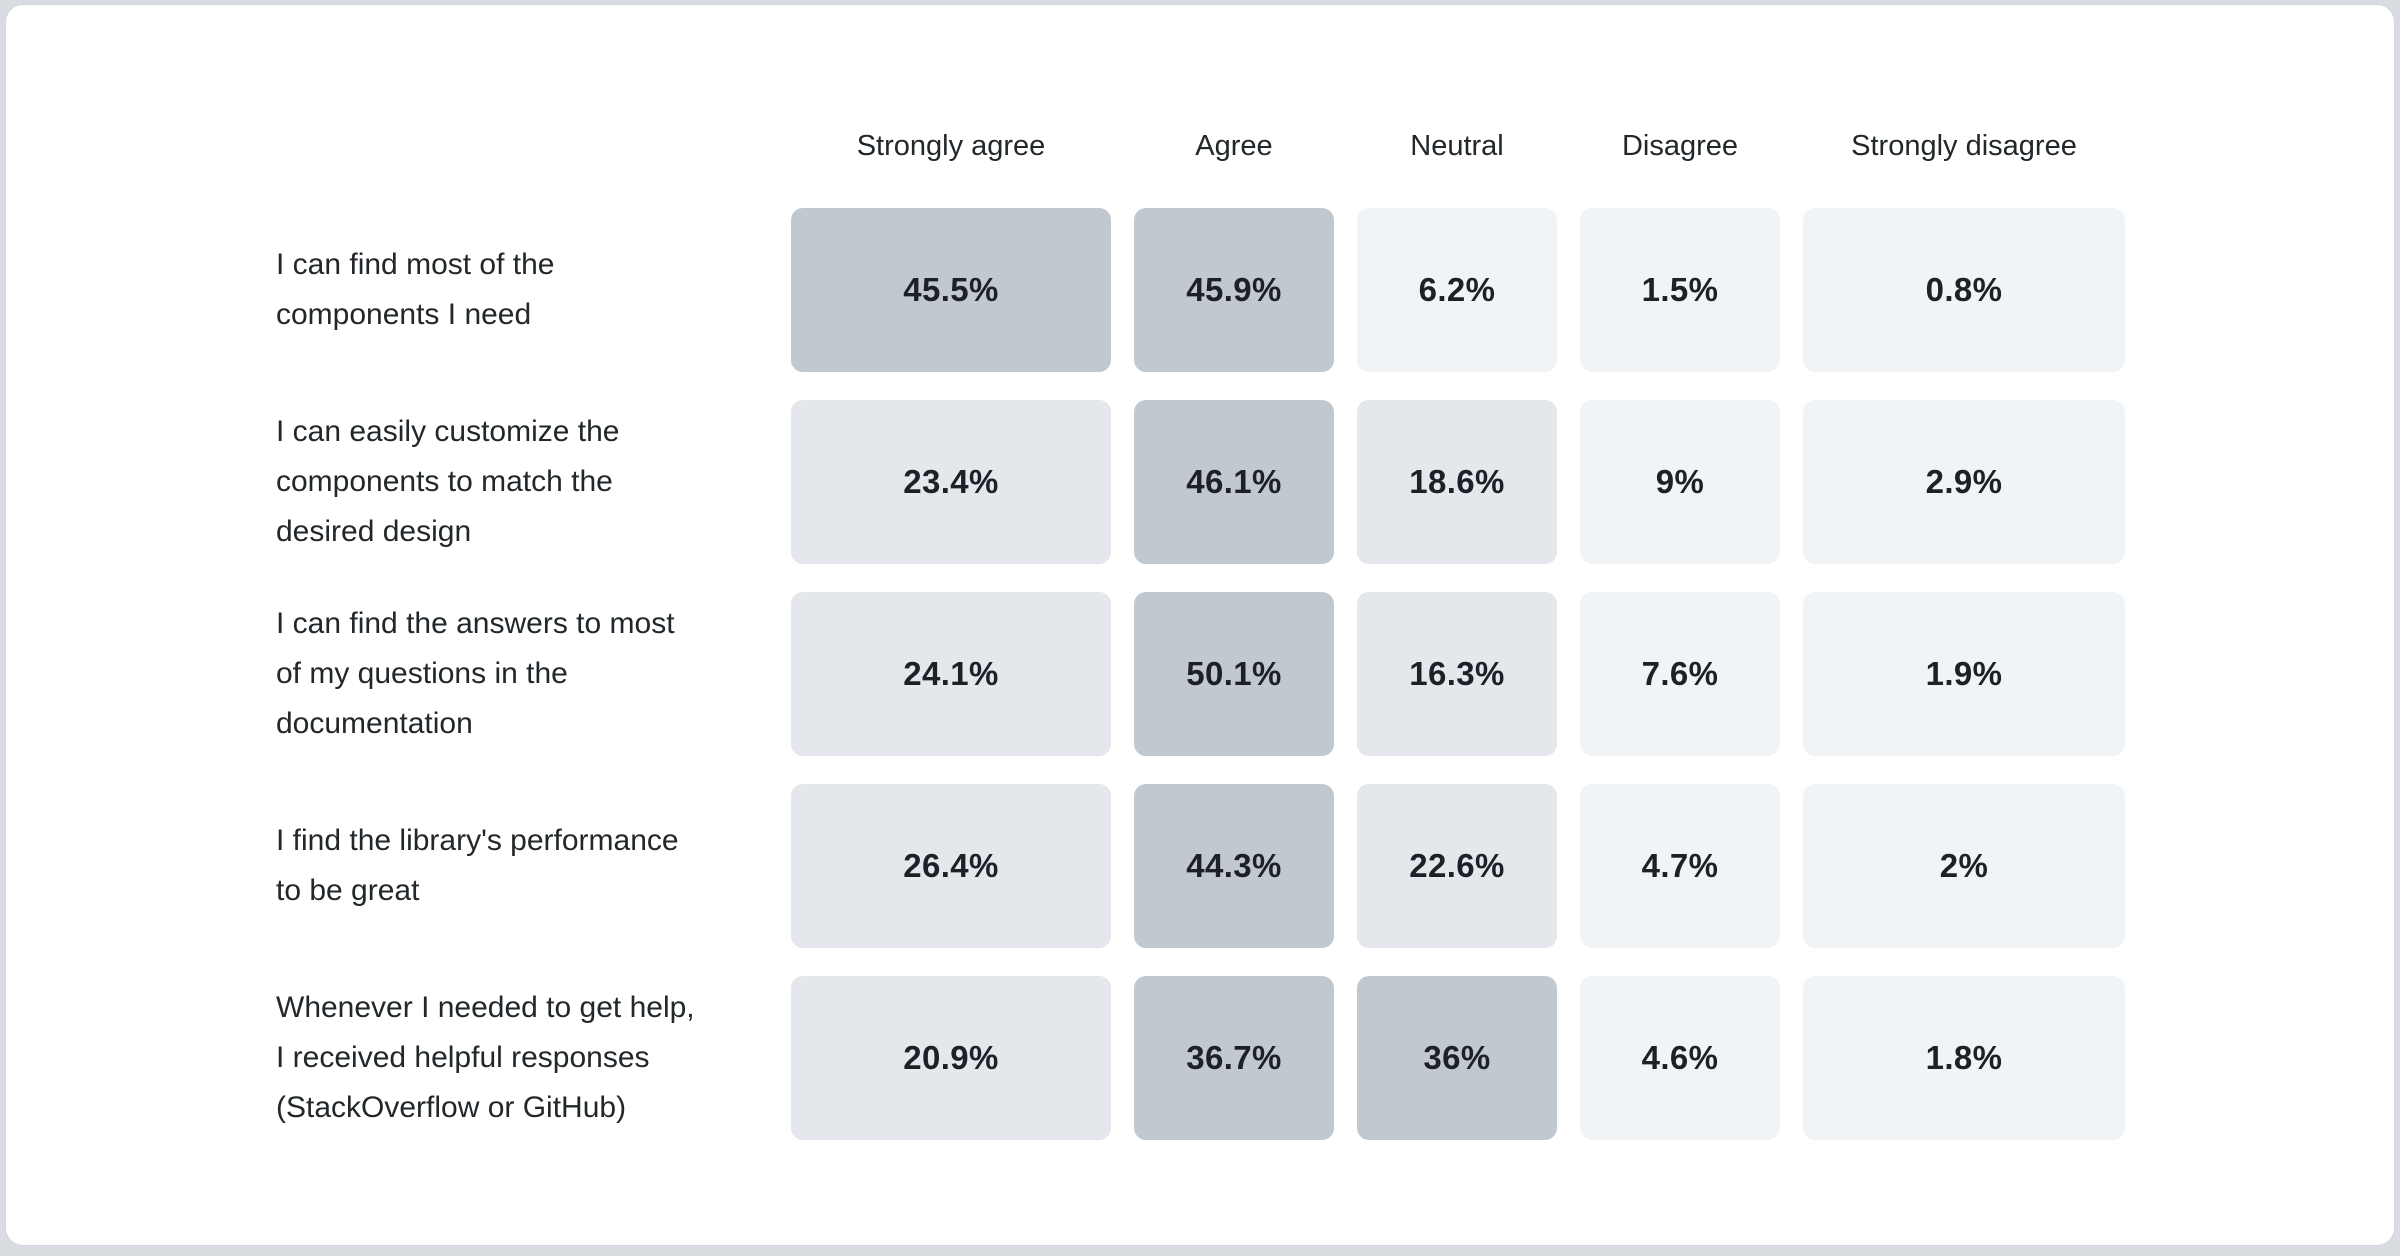  I want to click on heatmap-cell: 26.4%, so click(951, 866).